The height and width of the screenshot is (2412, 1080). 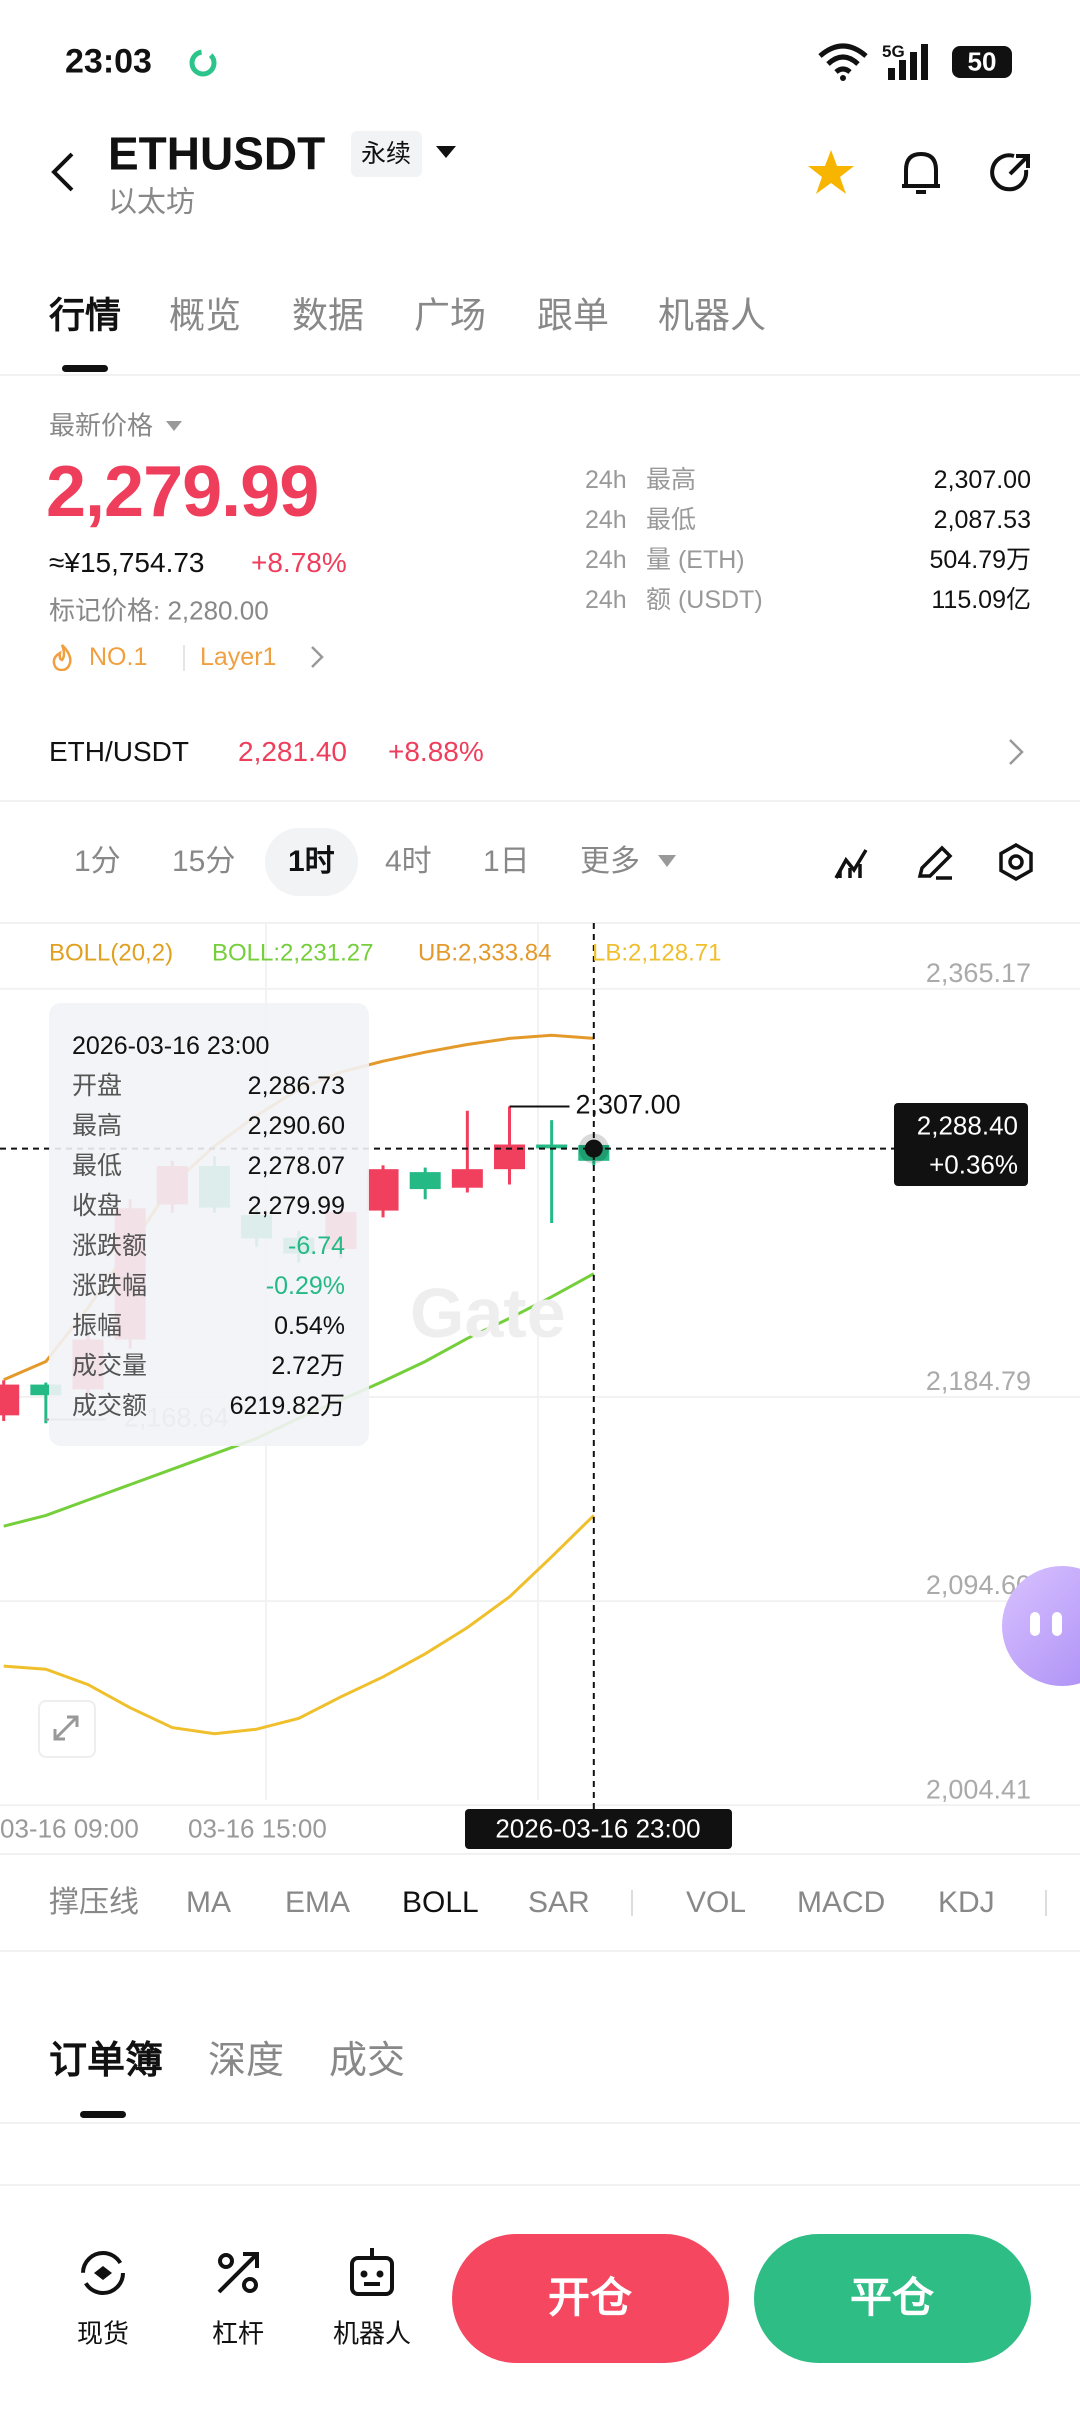 I want to click on tooltip-label: 成交额, so click(x=110, y=1406).